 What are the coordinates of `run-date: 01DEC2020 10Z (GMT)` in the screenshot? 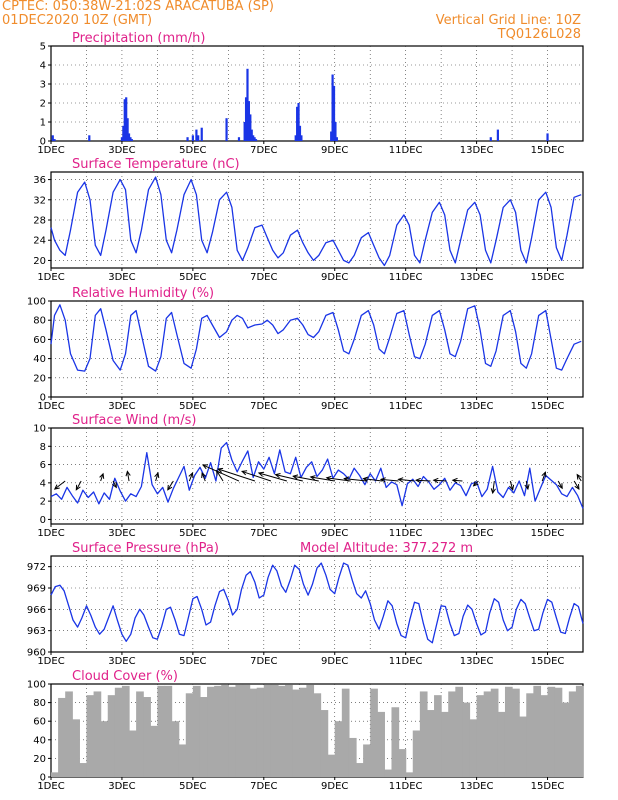 It's located at (77, 20).